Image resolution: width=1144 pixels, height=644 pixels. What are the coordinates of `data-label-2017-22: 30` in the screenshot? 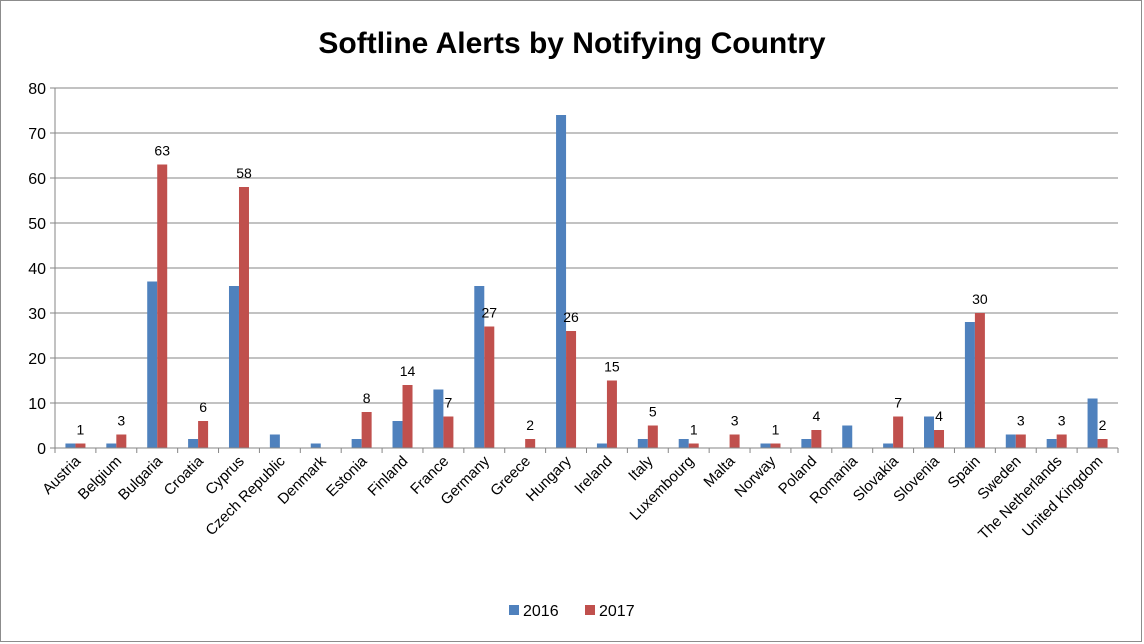 It's located at (980, 299).